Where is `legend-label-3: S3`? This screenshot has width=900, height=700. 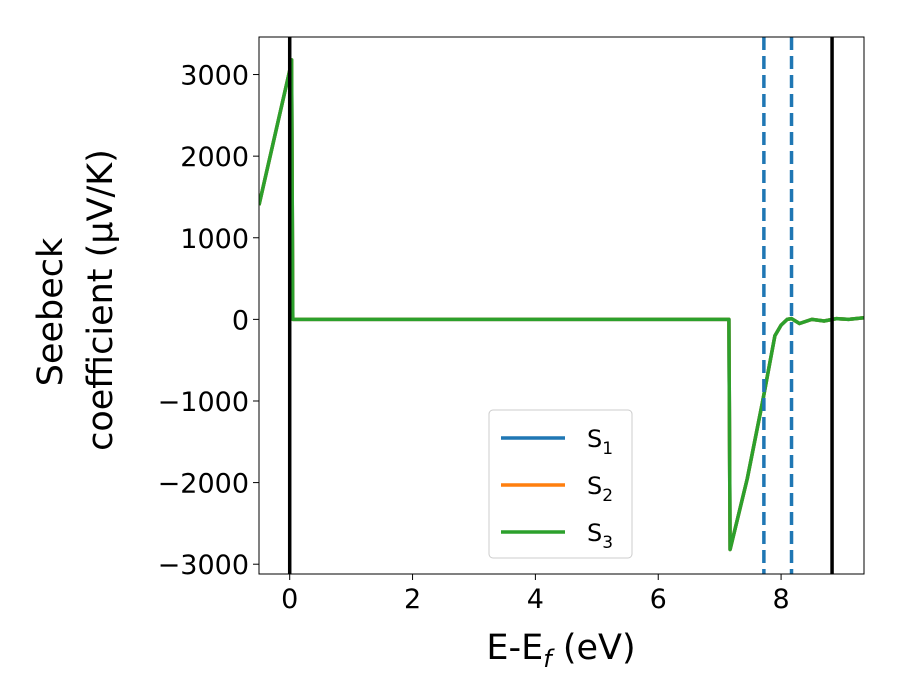
legend-label-3: S3 is located at coordinates (600, 536).